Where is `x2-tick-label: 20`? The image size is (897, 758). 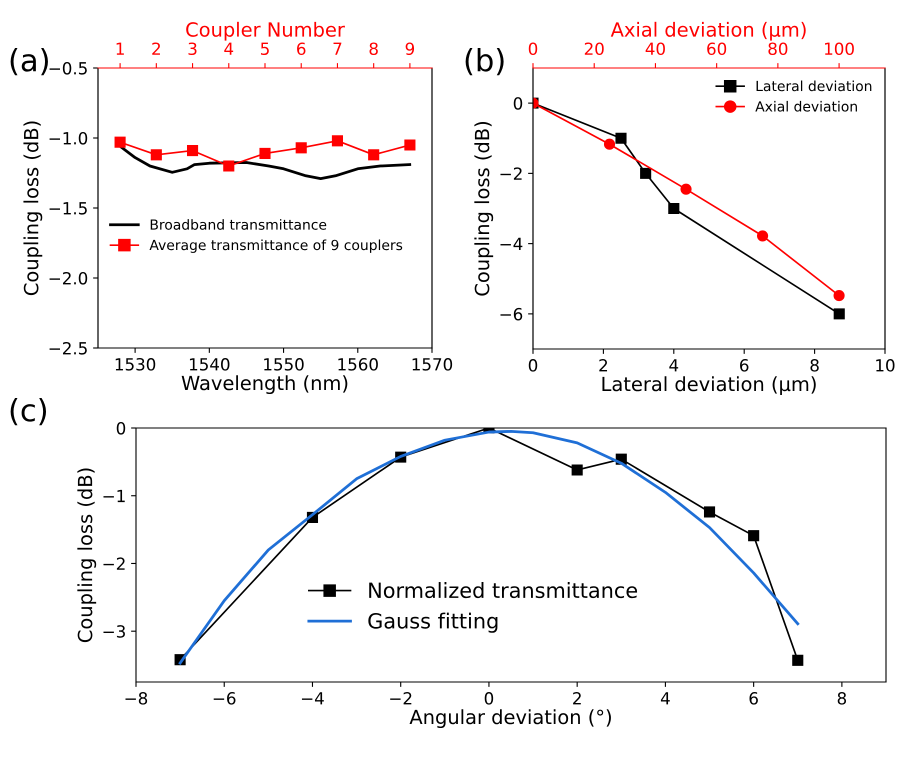 x2-tick-label: 20 is located at coordinates (594, 49).